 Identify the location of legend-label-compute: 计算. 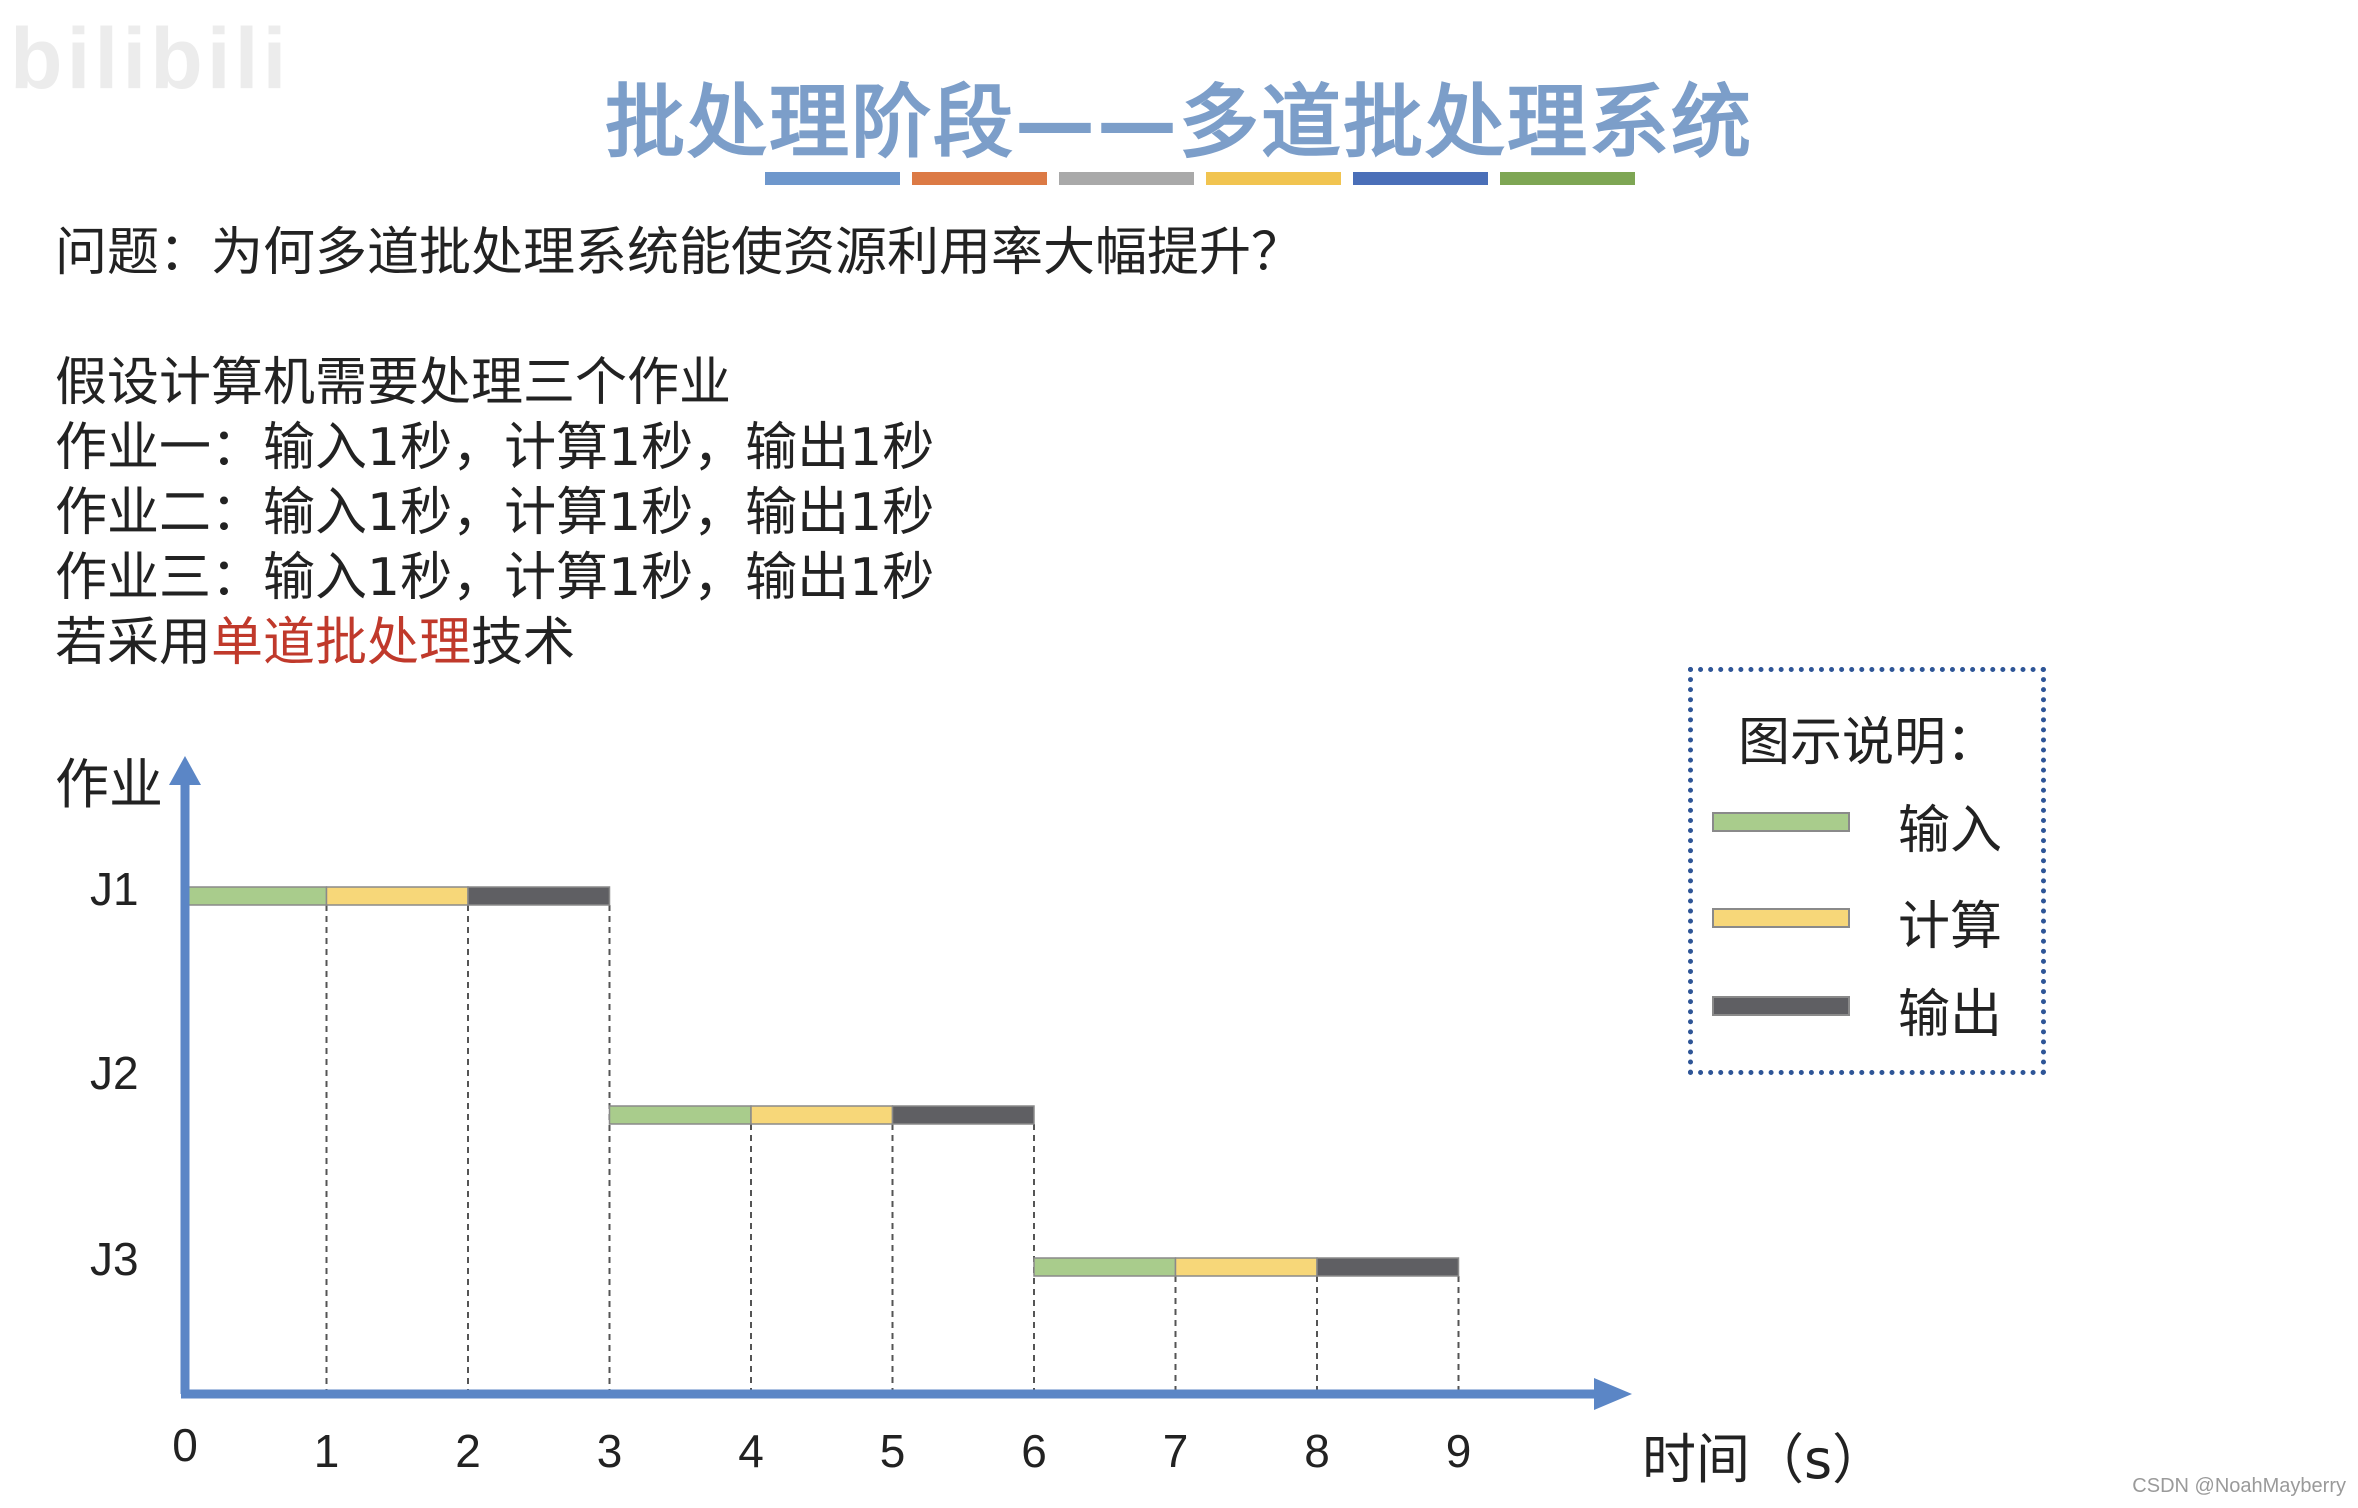
(1950, 927).